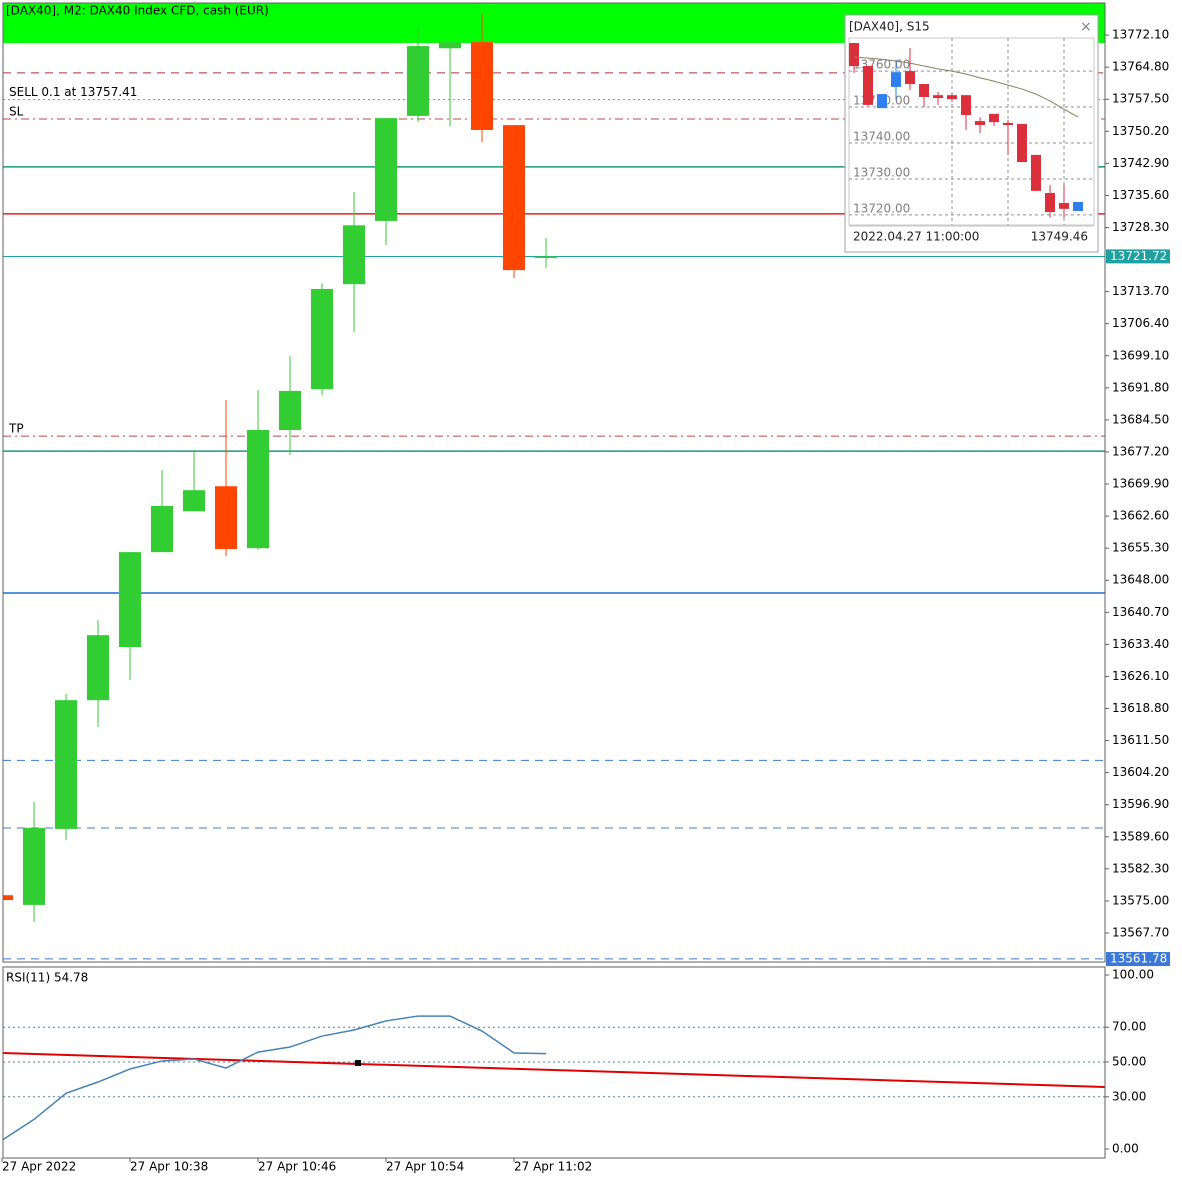 The image size is (1182, 1180). Describe the element at coordinates (1140, 548) in the screenshot. I see `y-tick-label: 13655.30` at that location.